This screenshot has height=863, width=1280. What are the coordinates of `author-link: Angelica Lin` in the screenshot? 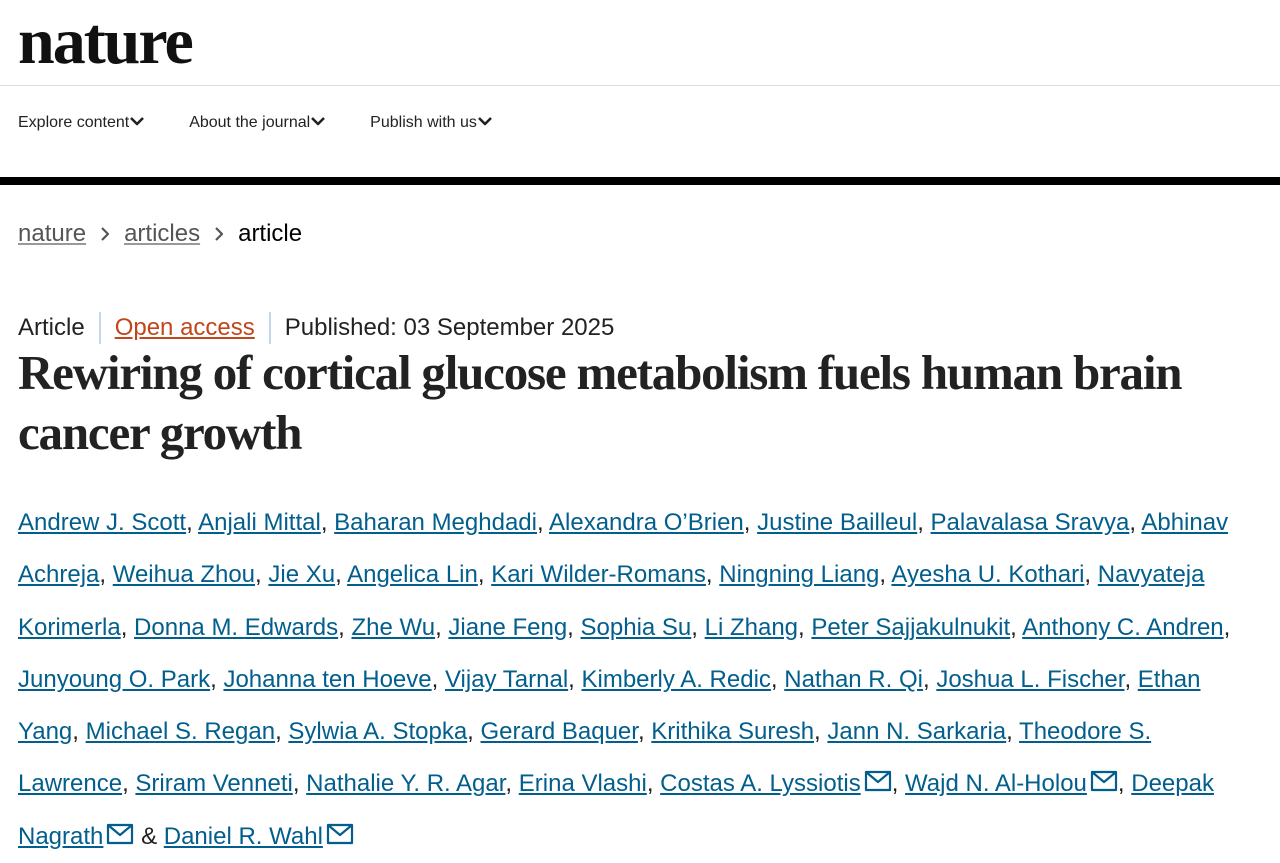 It's located at (412, 575).